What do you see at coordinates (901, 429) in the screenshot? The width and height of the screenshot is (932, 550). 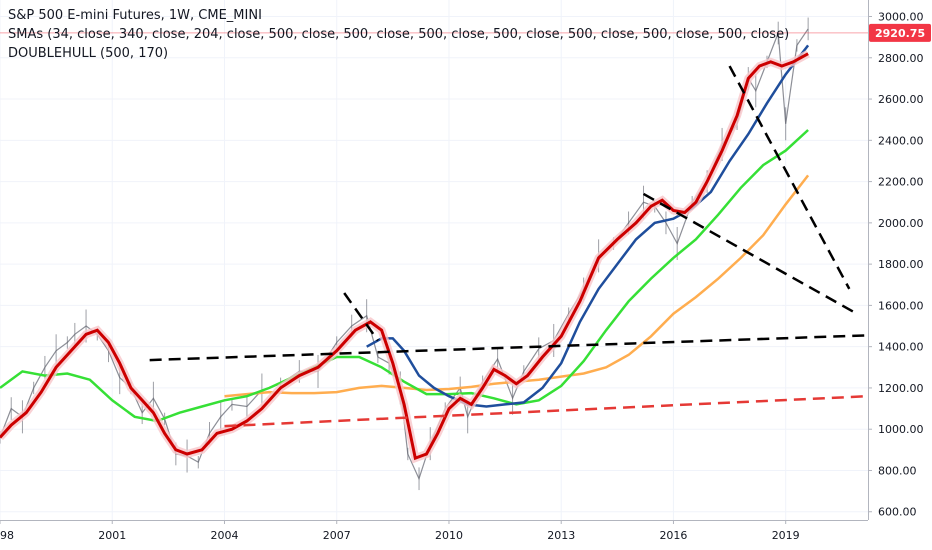 I see `y-tick-label: 1000.00` at bounding box center [901, 429].